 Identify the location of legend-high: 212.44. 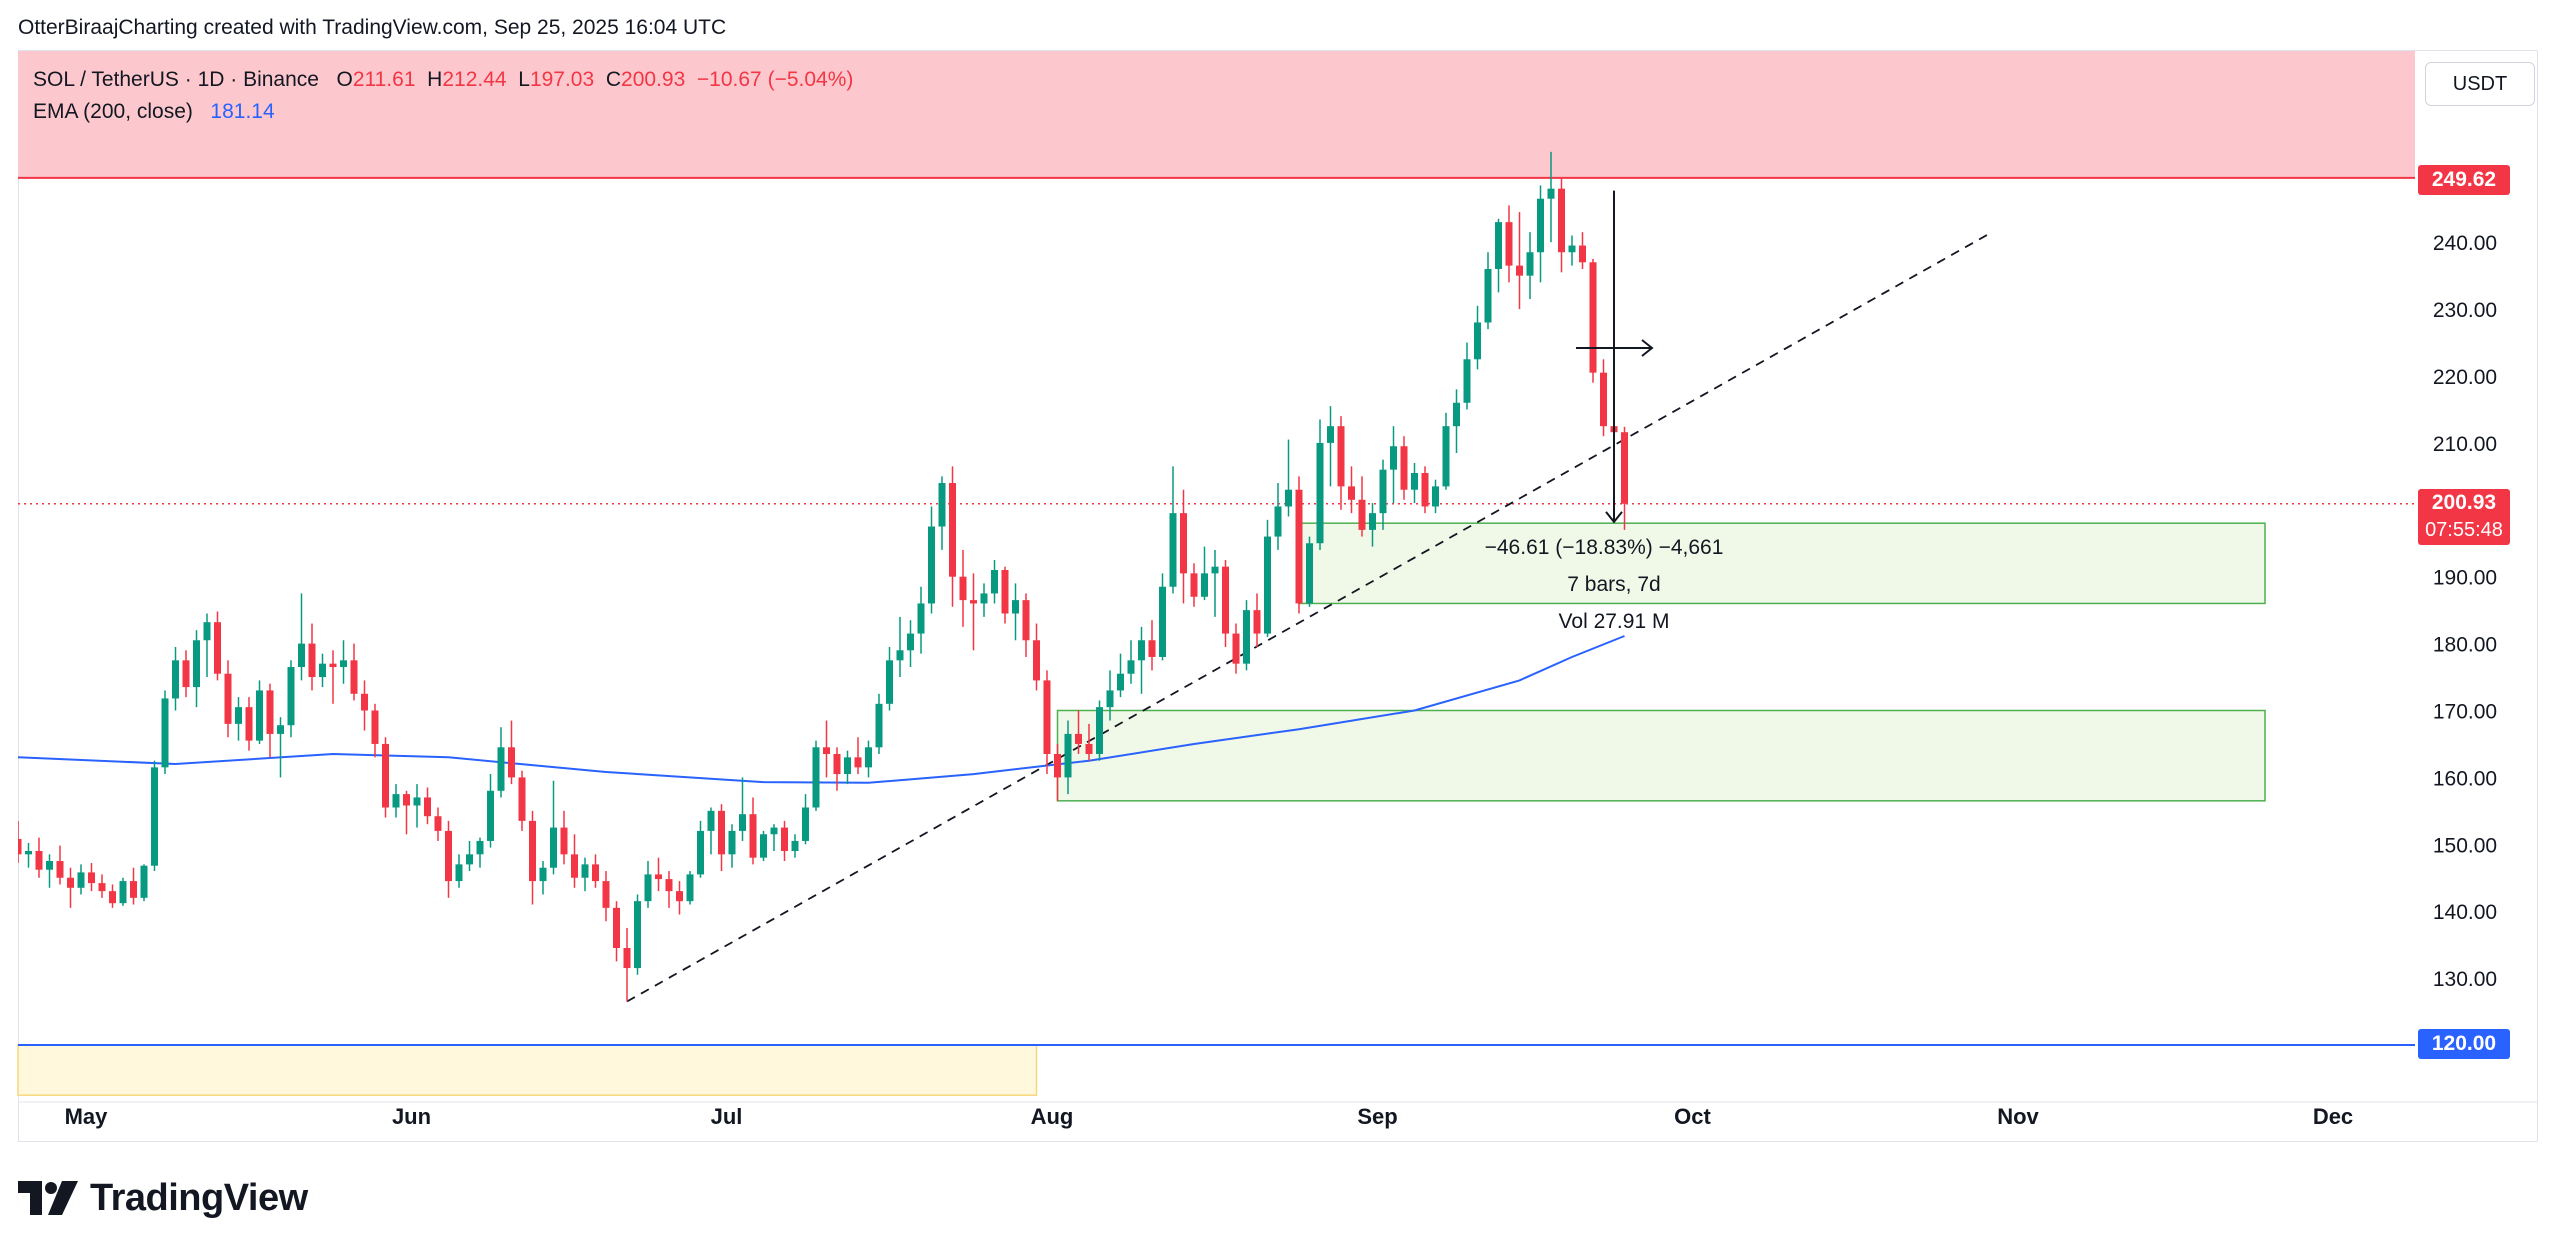
(474, 79).